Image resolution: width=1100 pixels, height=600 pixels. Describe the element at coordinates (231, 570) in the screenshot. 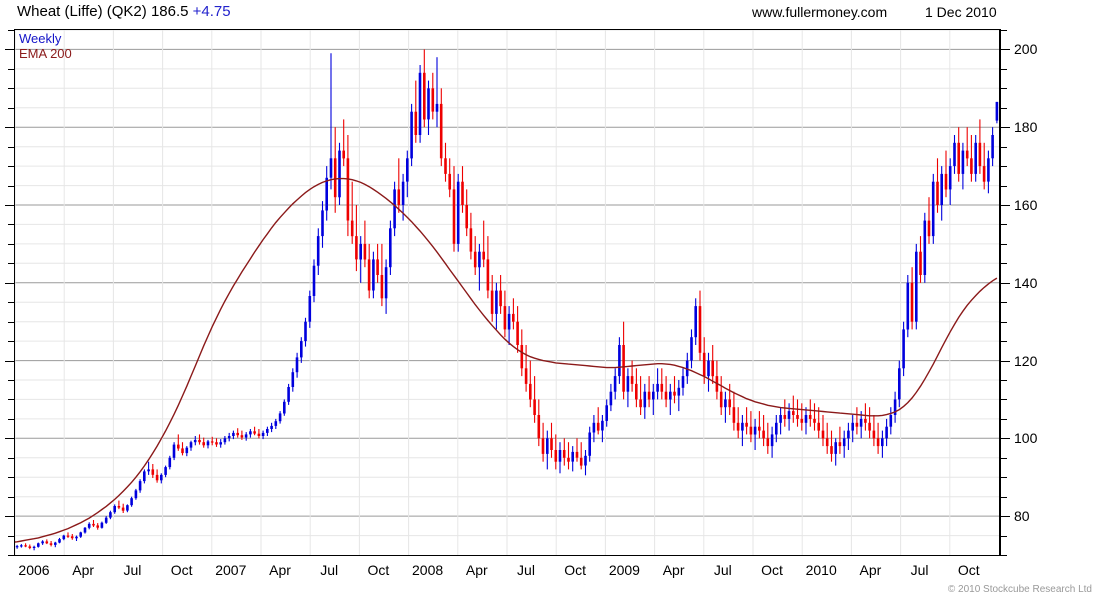

I see `x-axis-label: 2007` at that location.